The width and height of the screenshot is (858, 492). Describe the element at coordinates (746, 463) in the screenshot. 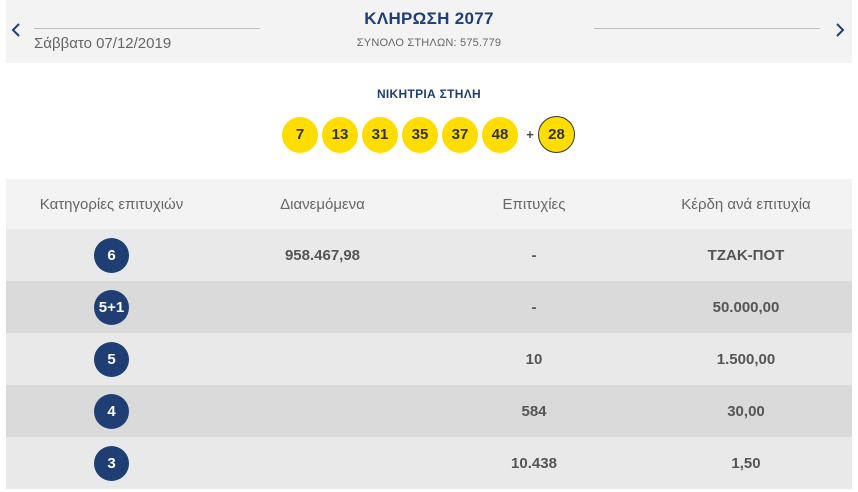

I see `prize-cell: 1,50` at that location.